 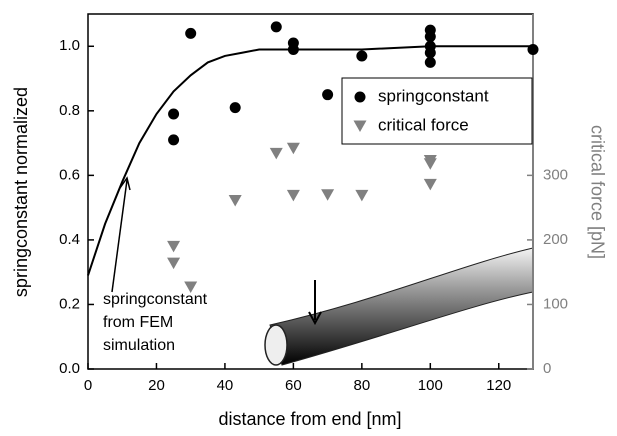 What do you see at coordinates (362, 385) in the screenshot?
I see `x-tick-label: 80` at bounding box center [362, 385].